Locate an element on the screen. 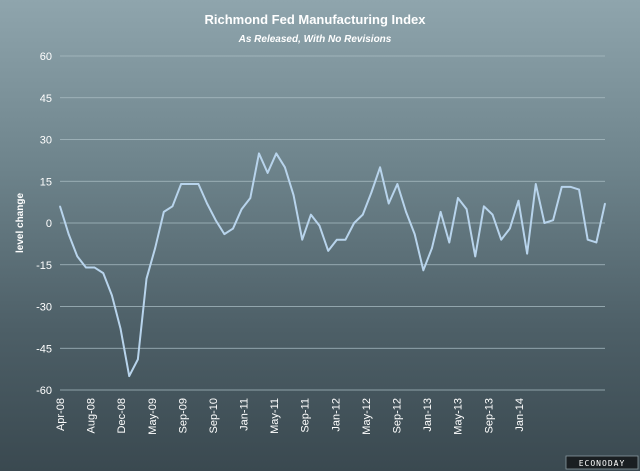  y-tick-label: 15 is located at coordinates (46, 182).